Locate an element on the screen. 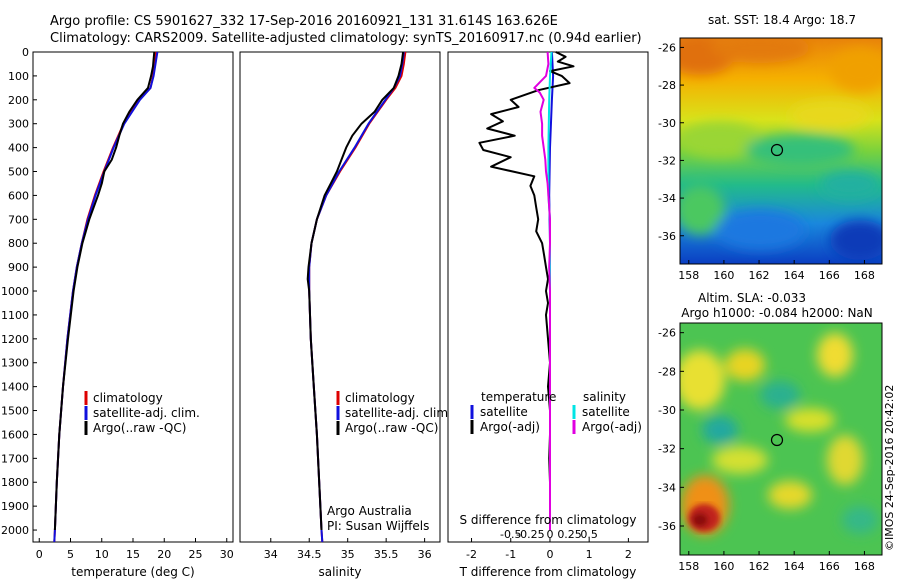  x-tick-label: 25 is located at coordinates (196, 554).